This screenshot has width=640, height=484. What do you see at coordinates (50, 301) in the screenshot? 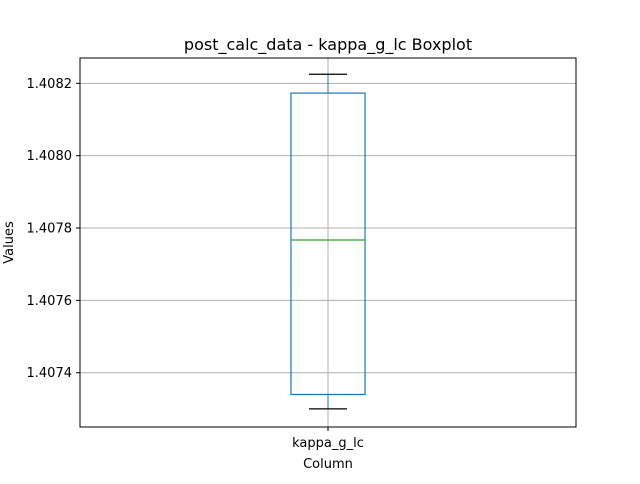
I see `y-tick-label: 1.4076` at bounding box center [50, 301].